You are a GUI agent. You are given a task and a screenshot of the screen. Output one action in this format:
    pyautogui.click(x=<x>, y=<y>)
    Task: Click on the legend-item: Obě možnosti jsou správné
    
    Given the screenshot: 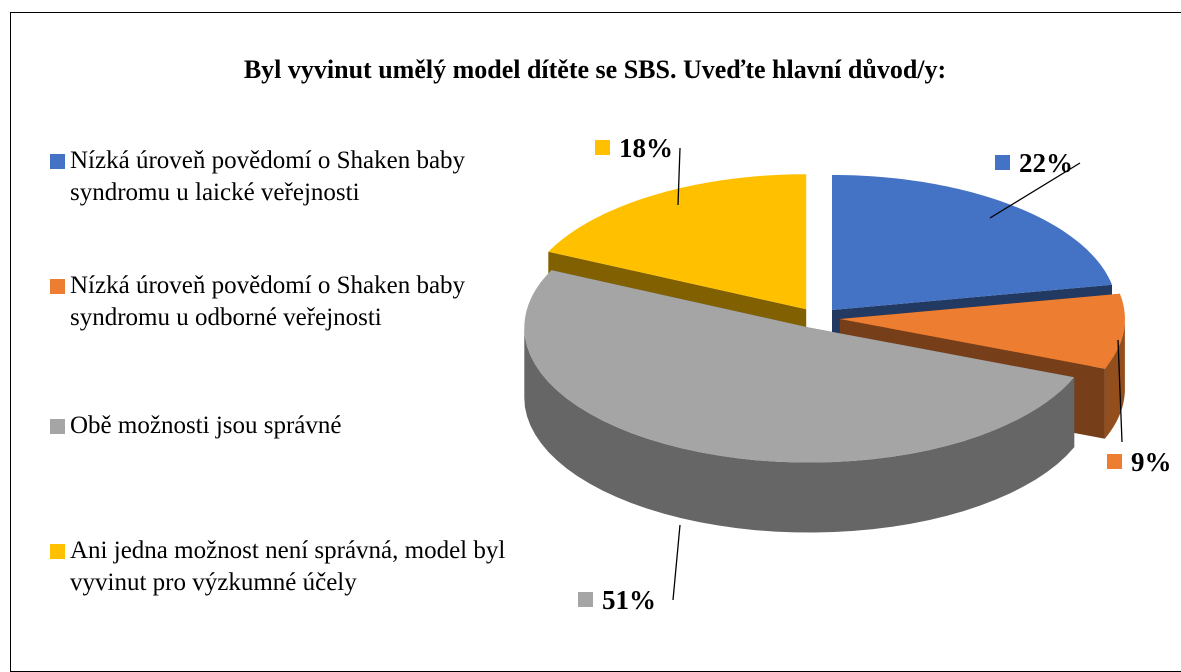 What is the action you would take?
    pyautogui.click(x=285, y=426)
    